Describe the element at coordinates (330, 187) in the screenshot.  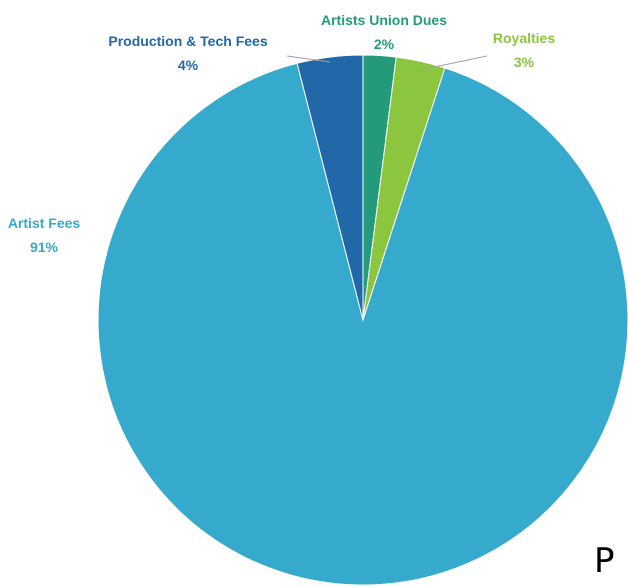
I see `pie-slice-production-and-tech-fees` at that location.